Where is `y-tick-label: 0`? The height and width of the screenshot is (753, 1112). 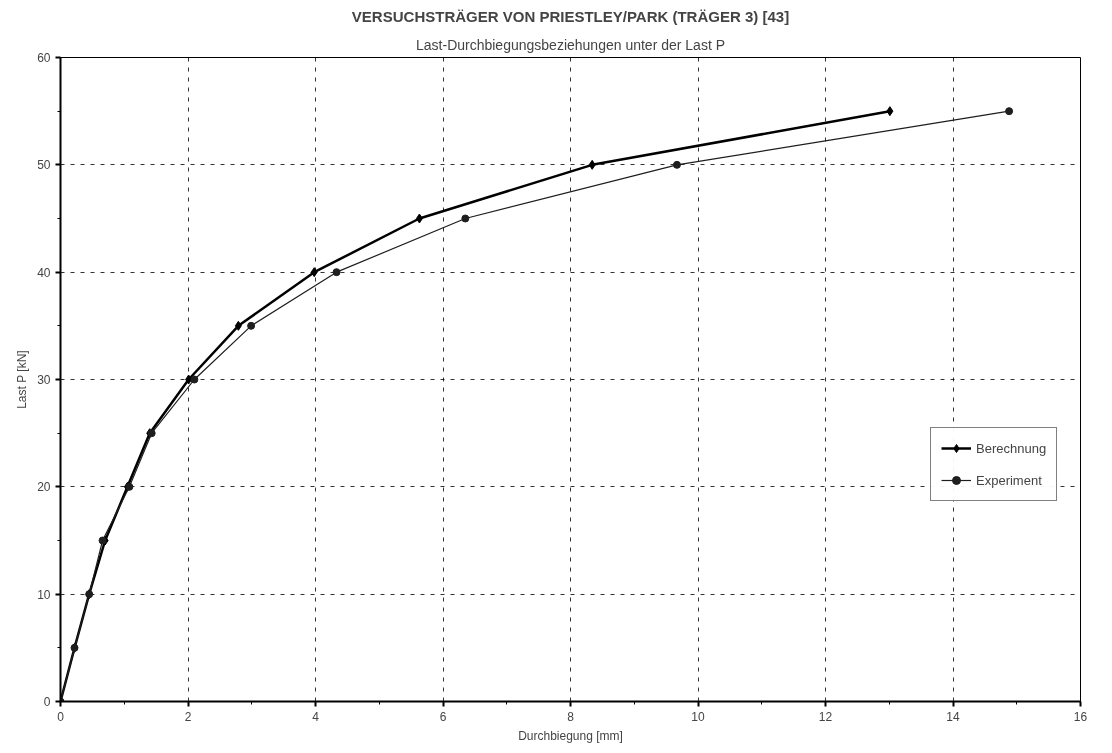
y-tick-label: 0 is located at coordinates (47, 702).